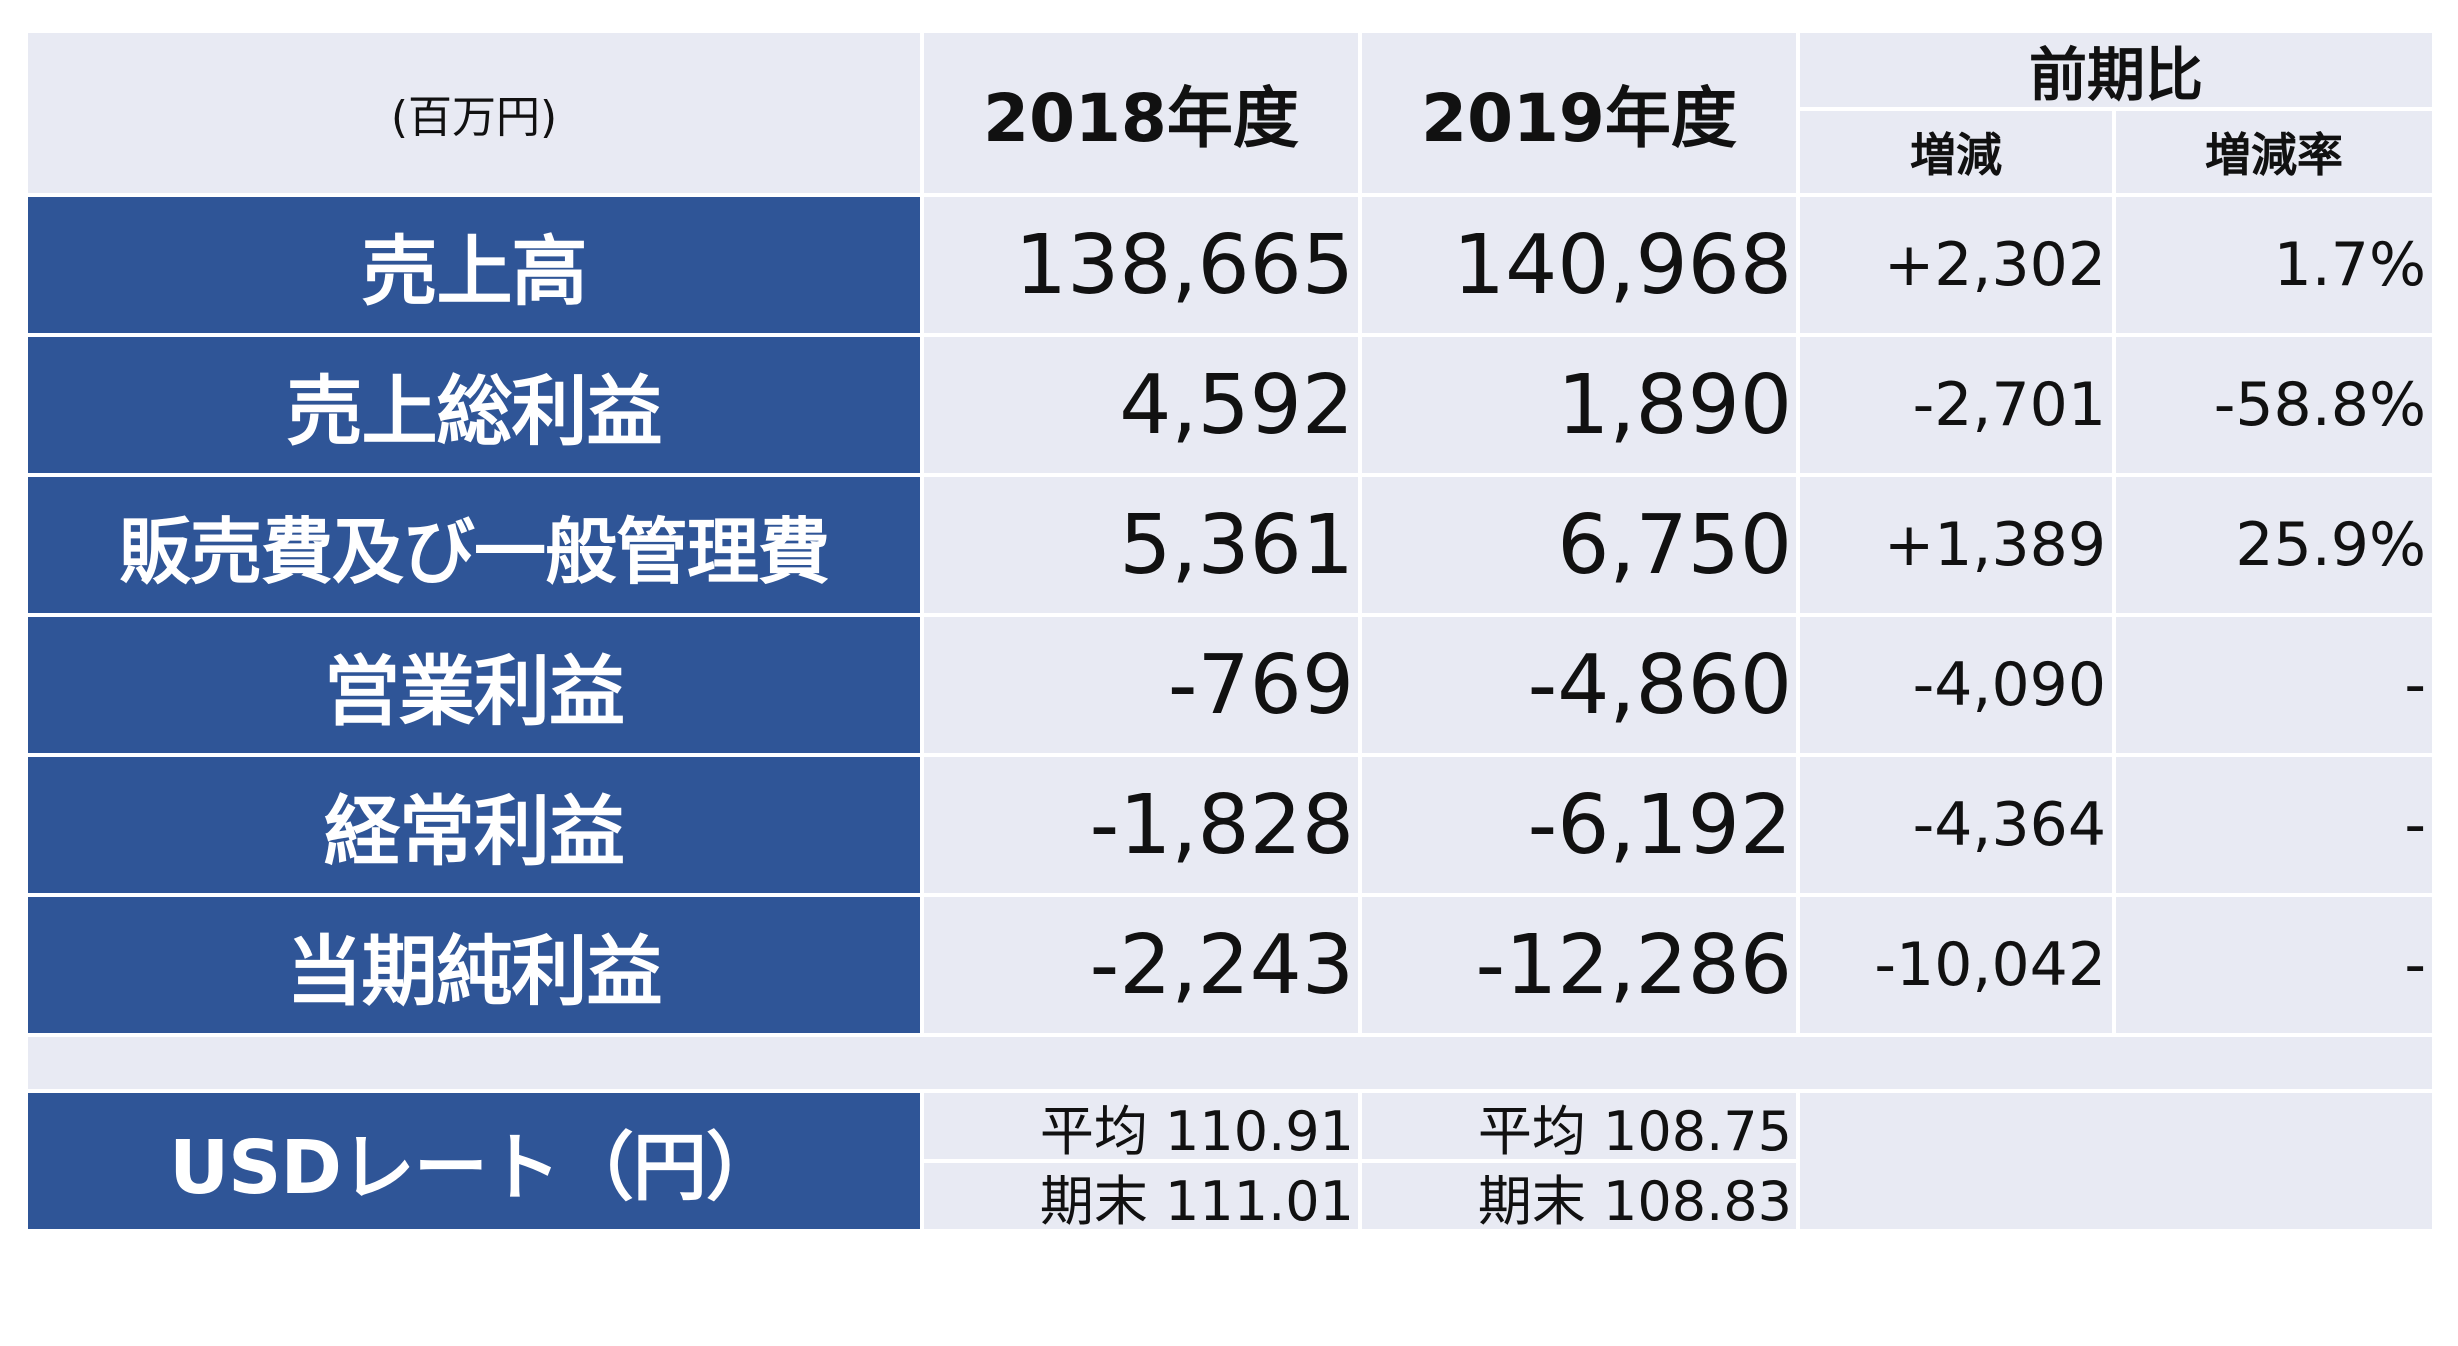  What do you see at coordinates (1141, 685) in the screenshot?
I see `value-2018: -769` at bounding box center [1141, 685].